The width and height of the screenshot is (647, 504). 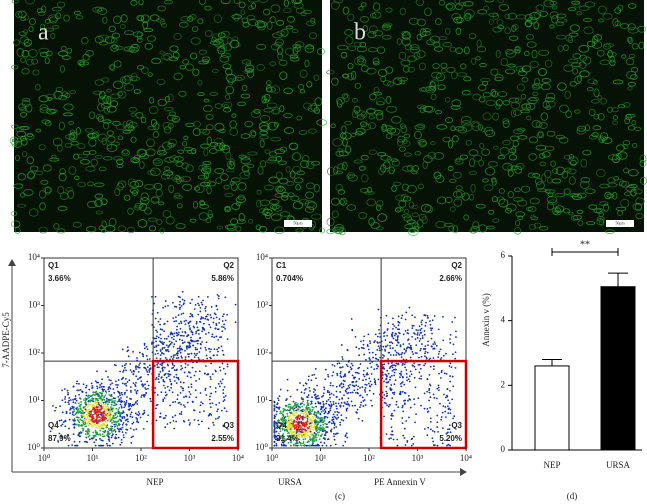 What do you see at coordinates (486, 320) in the screenshot?
I see `y-axis-label: Annexin v (%)` at bounding box center [486, 320].